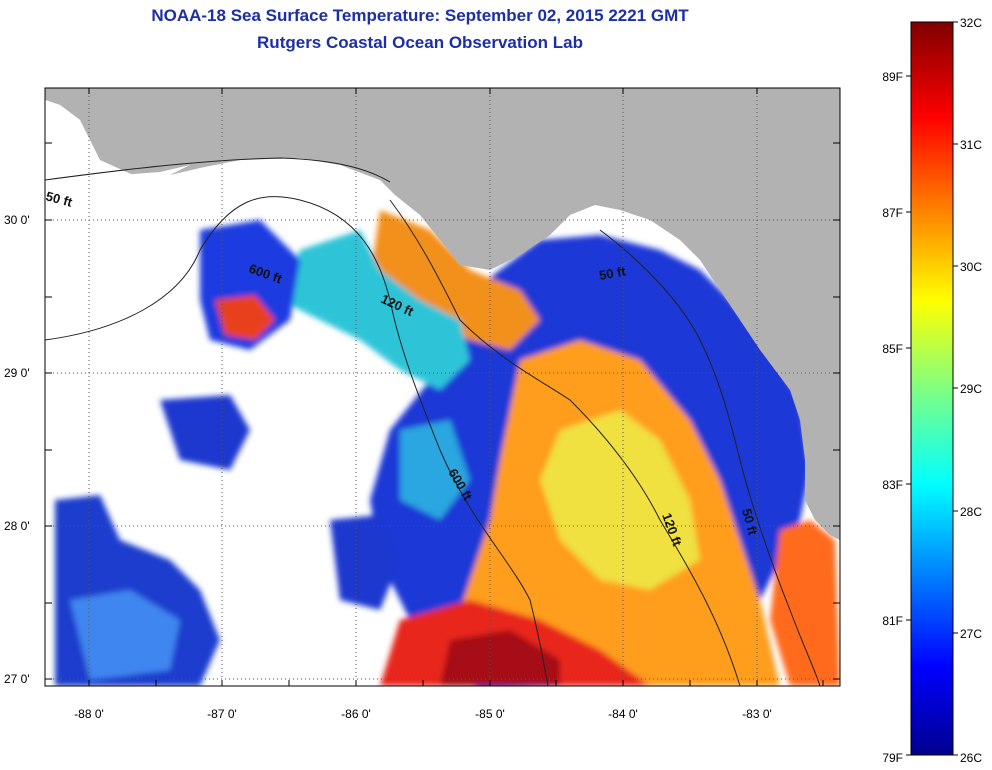  I want to click on colorbar, so click(932, 388).